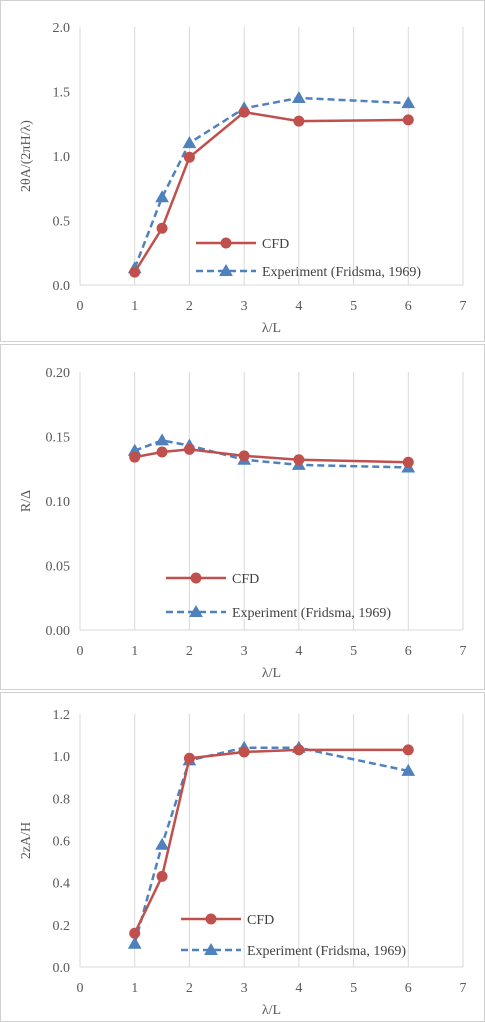 The height and width of the screenshot is (1022, 485). I want to click on y-tick-label: 0.5, so click(62, 222).